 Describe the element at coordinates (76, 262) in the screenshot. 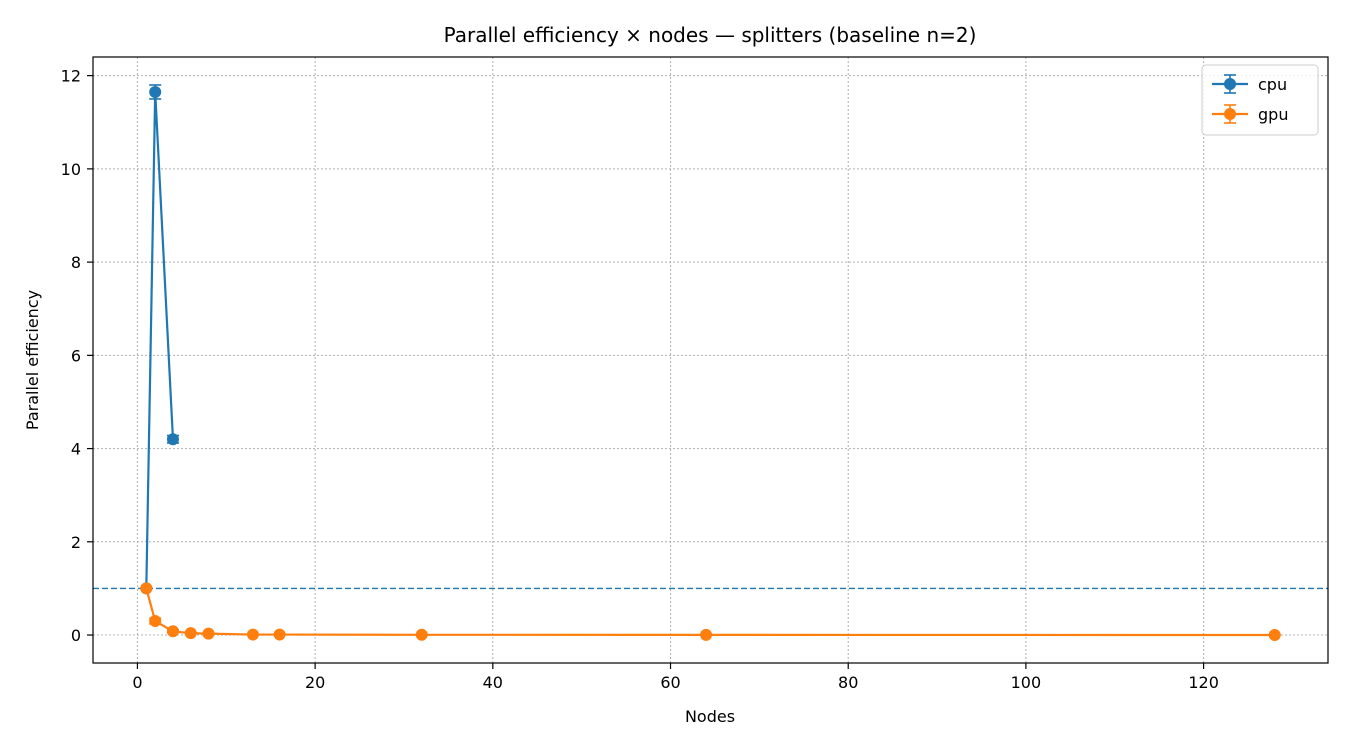

I see `y-tick-label: 8` at that location.